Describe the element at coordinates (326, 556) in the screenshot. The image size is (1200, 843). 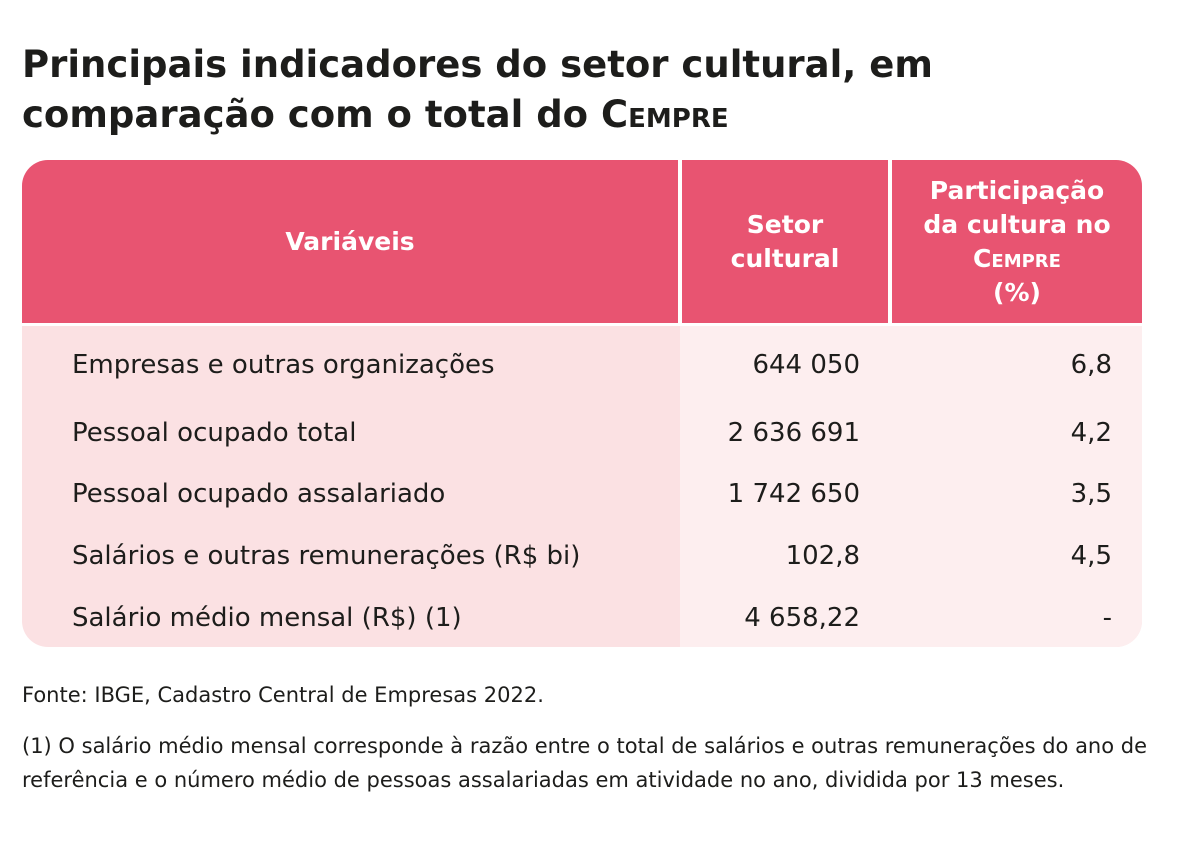
I see `row-variable: Salários e outras remunerações (R$ bi)` at that location.